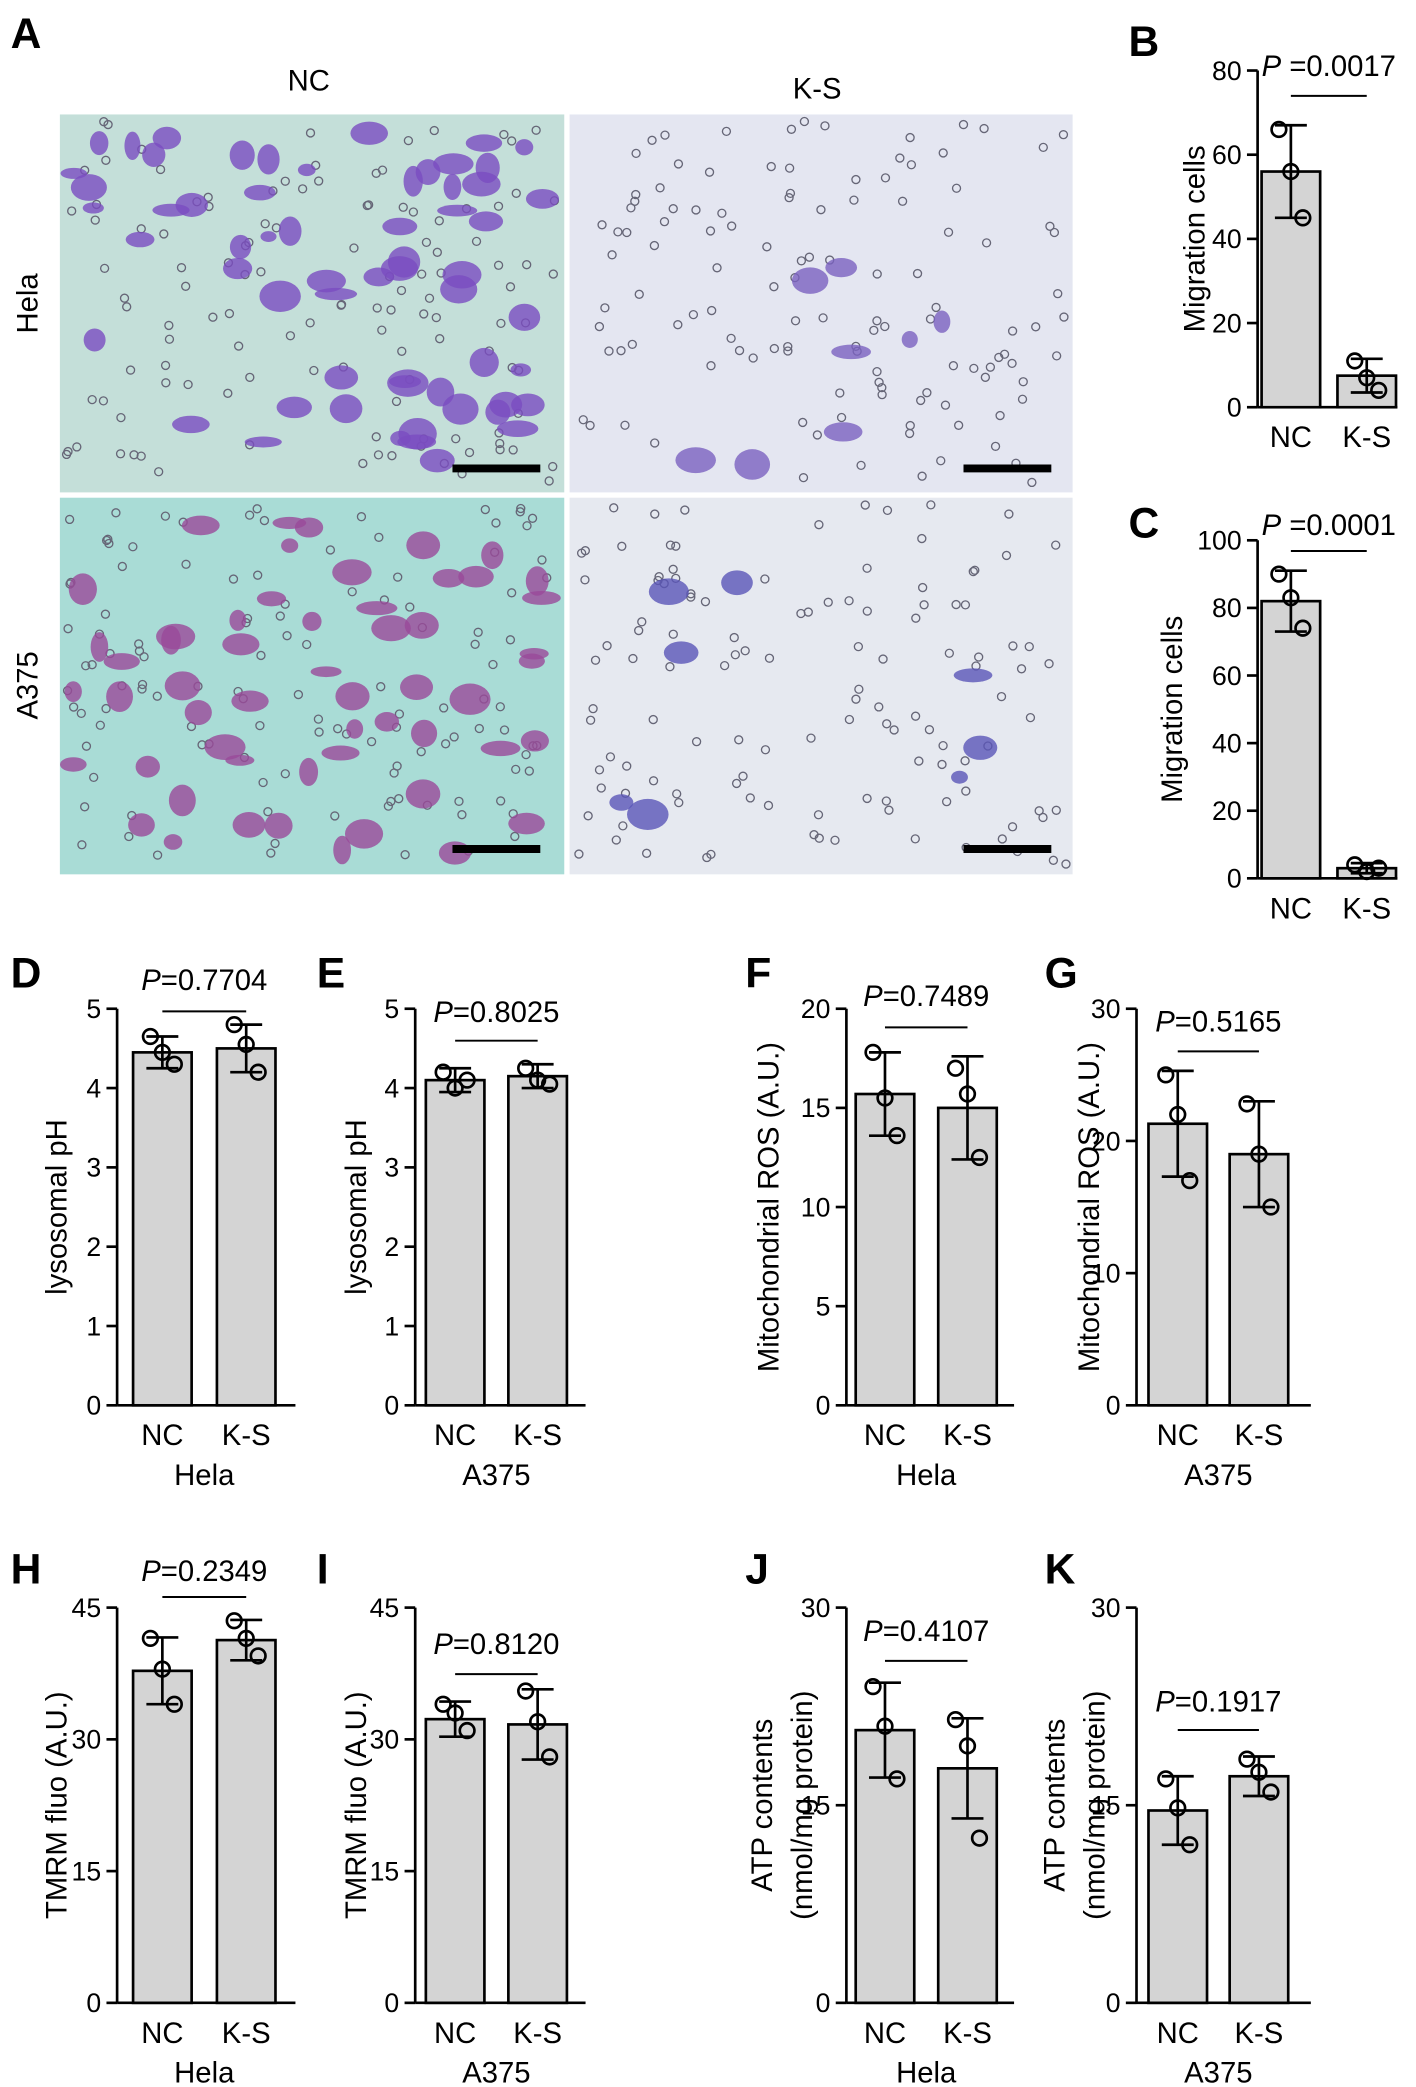 This screenshot has height=2087, width=1416. I want to click on y-tick-label: 20, so click(816, 1009).